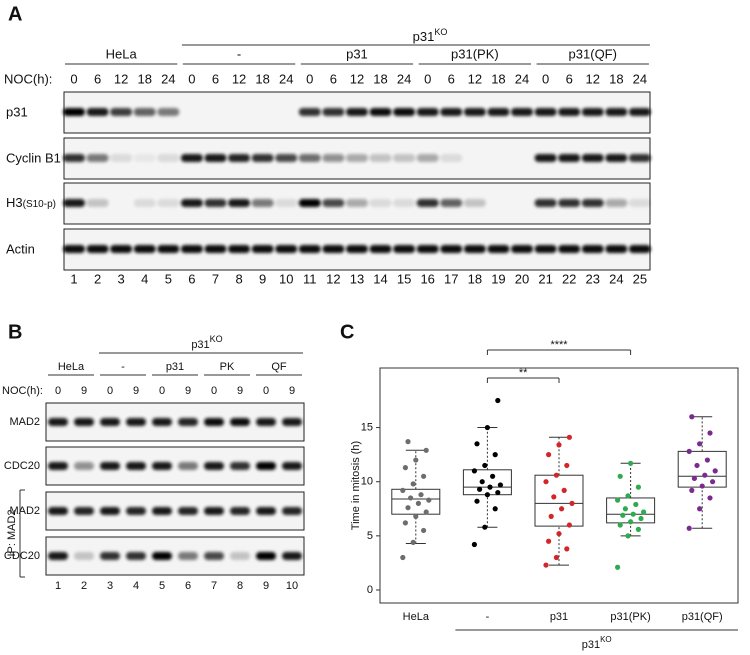 The width and height of the screenshot is (750, 655). I want to click on lane-number: 11, so click(310, 278).